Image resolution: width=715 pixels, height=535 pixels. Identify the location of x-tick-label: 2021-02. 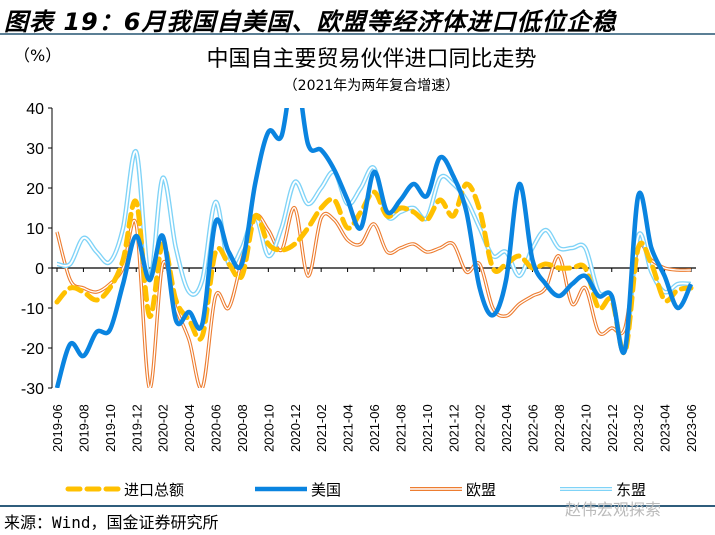
(321, 428).